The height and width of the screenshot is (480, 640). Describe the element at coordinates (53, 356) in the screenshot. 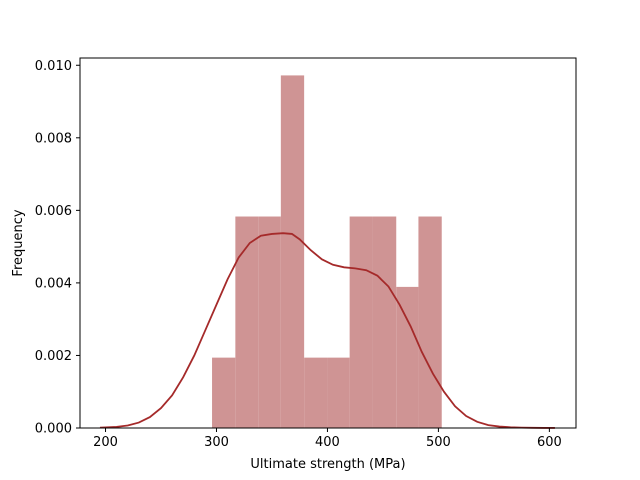

I see `y-tick-label-1: 0.002` at that location.